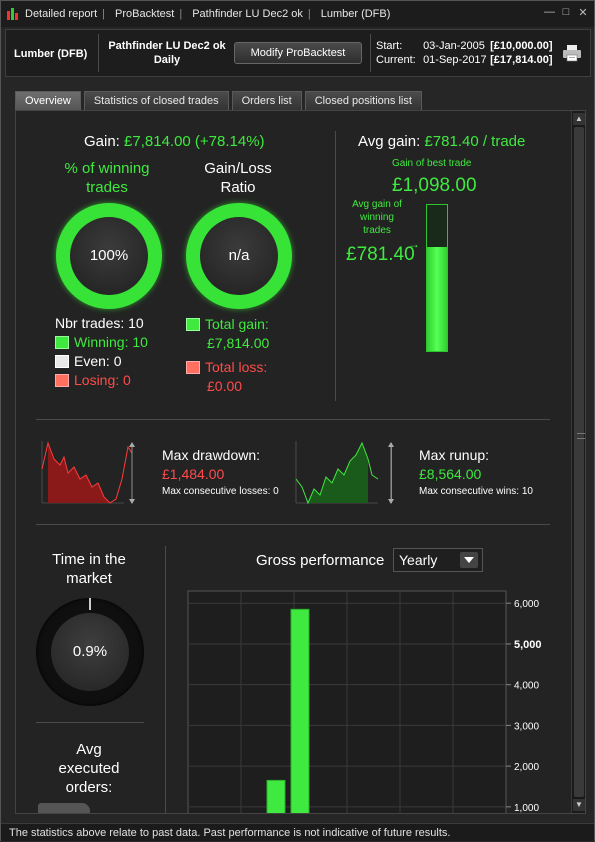 This screenshot has height=842, width=595. I want to click on scroll-thumb, so click(579, 462).